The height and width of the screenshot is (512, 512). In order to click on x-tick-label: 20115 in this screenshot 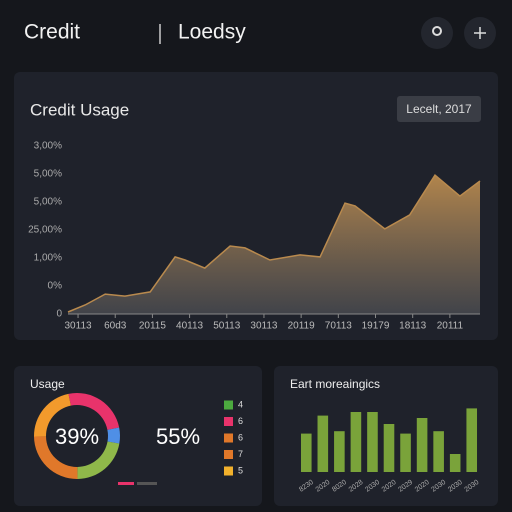, I will do `click(153, 326)`.